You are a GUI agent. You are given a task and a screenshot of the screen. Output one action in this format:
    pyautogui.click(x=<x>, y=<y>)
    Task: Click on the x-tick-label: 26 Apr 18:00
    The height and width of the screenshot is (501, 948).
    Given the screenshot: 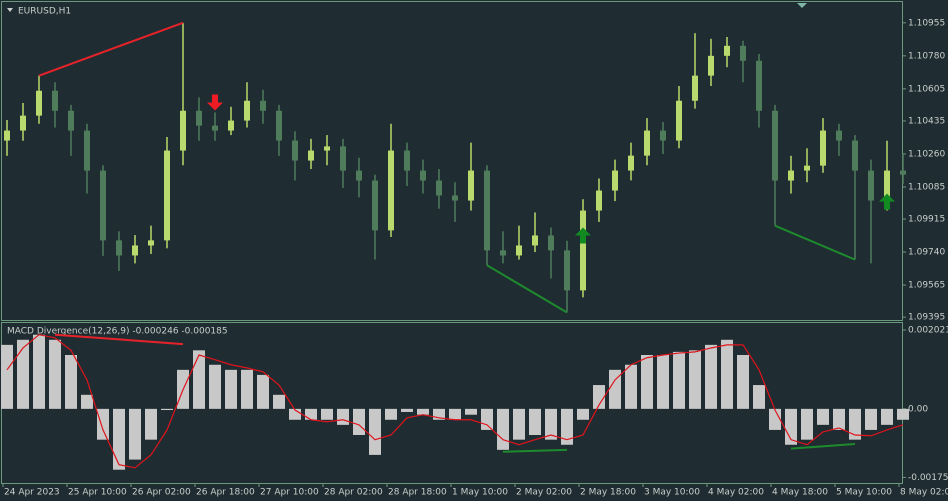 What is the action you would take?
    pyautogui.click(x=225, y=493)
    